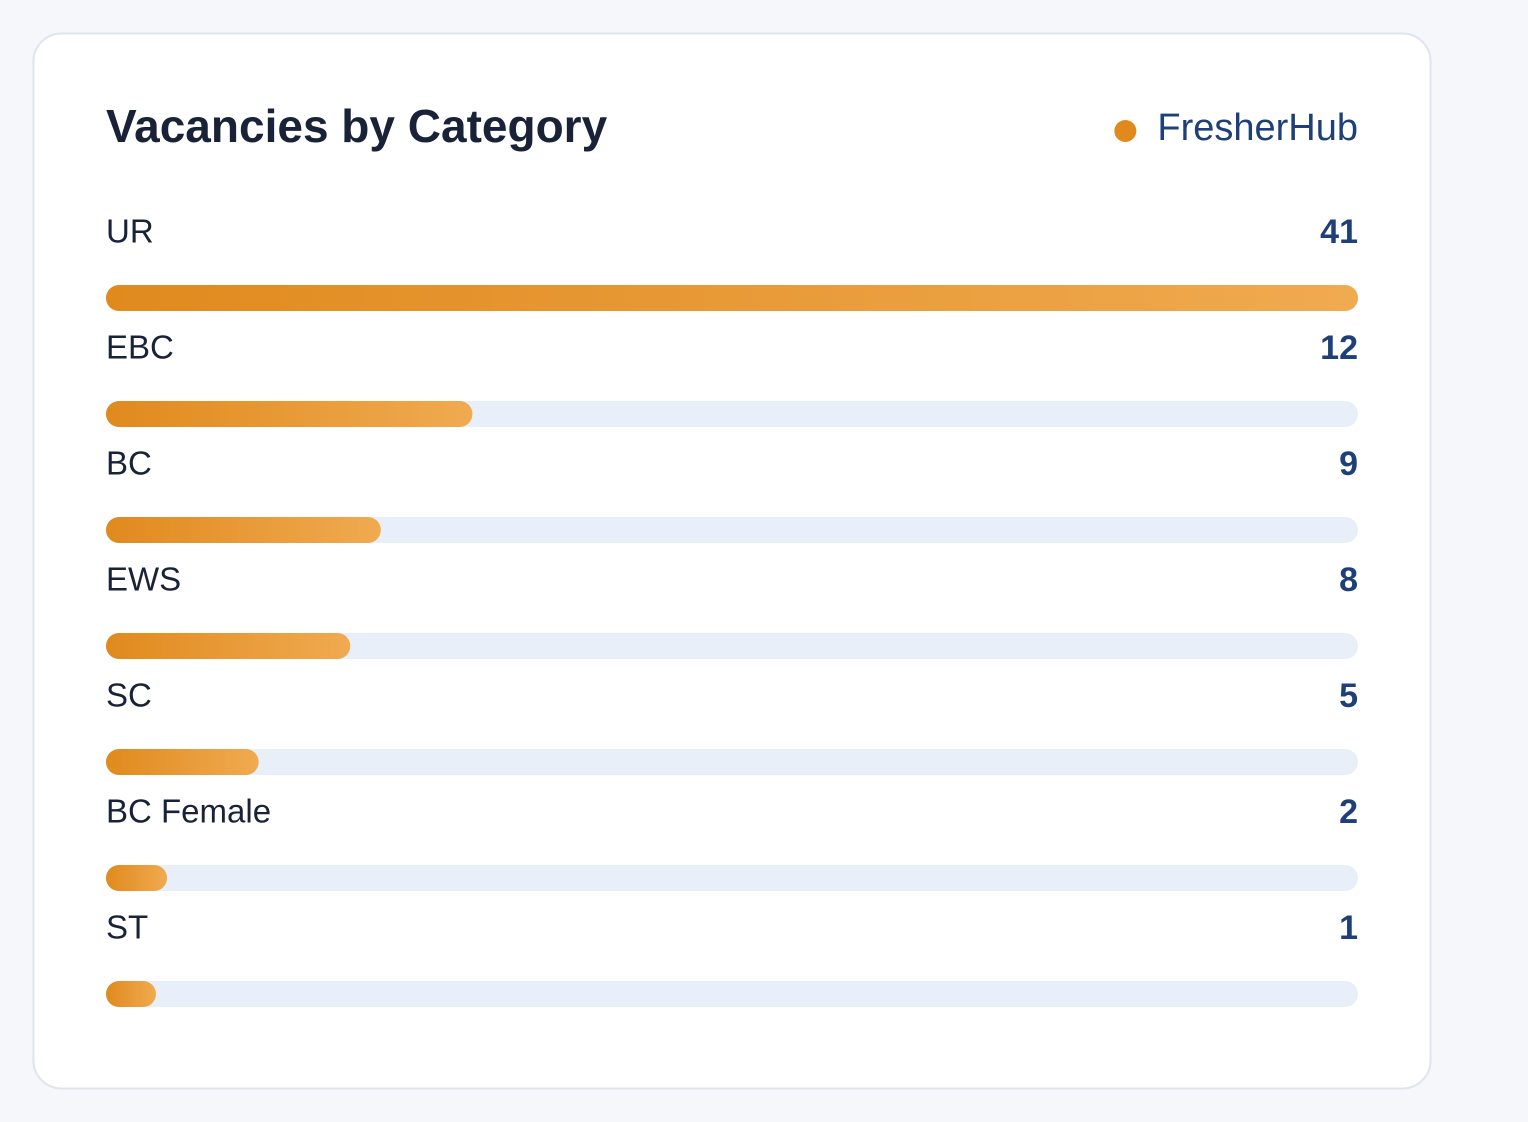 The image size is (1528, 1122). What do you see at coordinates (1348, 464) in the screenshot?
I see `value-label: 9` at bounding box center [1348, 464].